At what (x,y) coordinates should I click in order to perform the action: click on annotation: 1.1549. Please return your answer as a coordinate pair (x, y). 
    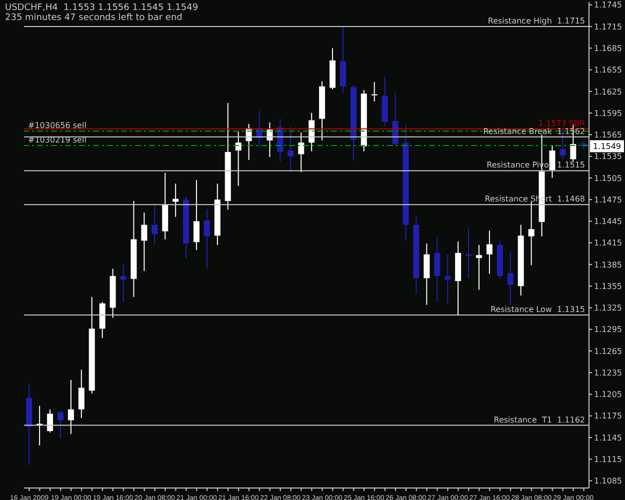
    Looking at the image, I should click on (607, 147).